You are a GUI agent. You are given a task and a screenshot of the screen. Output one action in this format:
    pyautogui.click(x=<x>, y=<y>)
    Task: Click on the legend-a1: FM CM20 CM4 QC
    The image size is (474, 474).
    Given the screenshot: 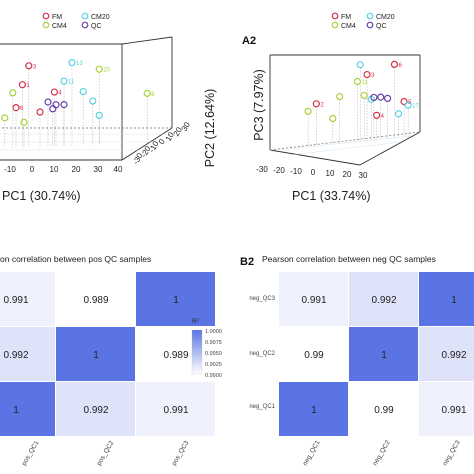 What is the action you would take?
    pyautogui.click(x=76, y=21)
    